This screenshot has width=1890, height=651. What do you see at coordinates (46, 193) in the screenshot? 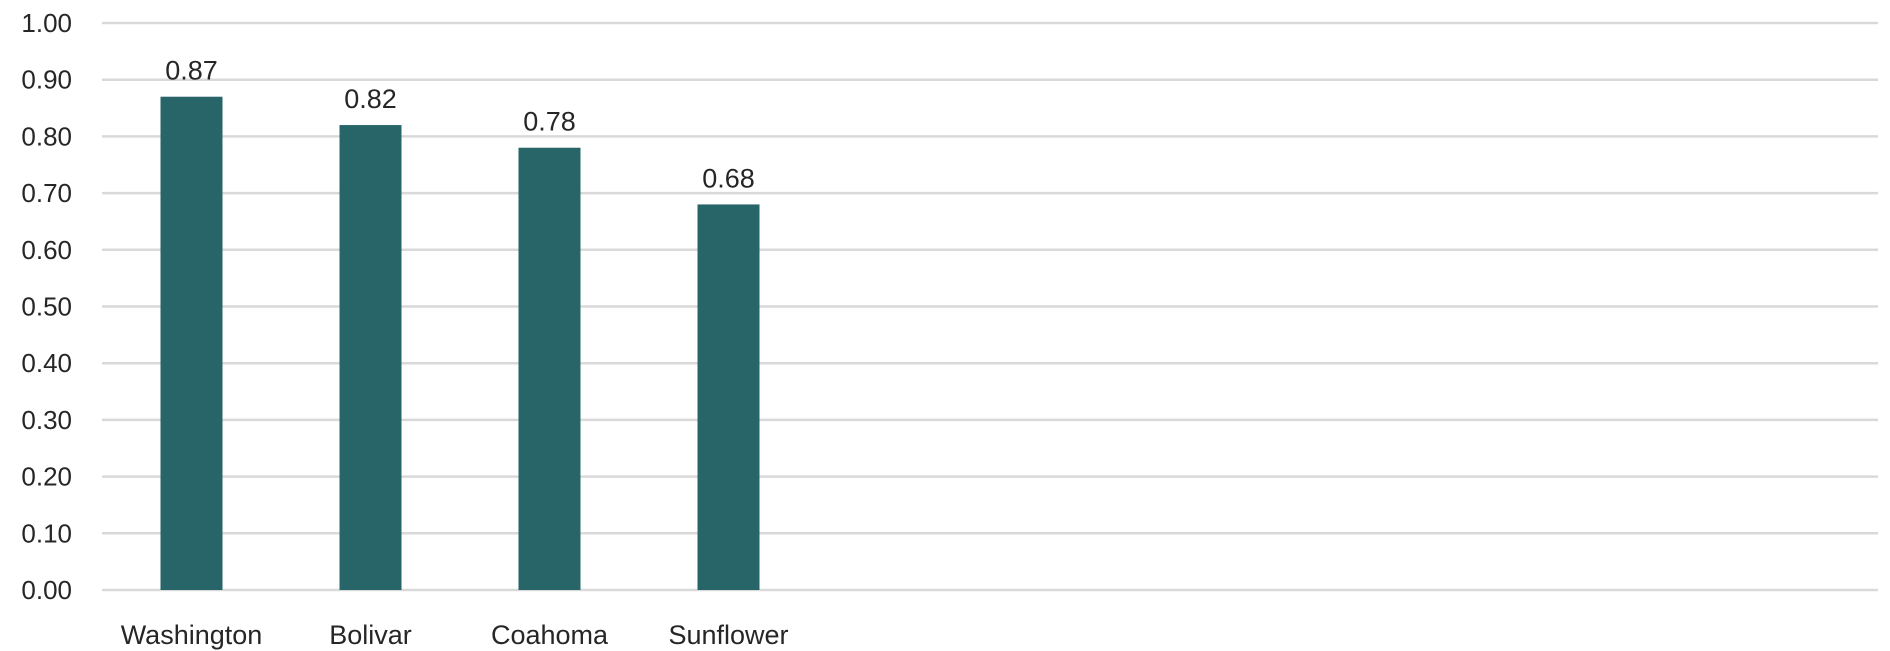
I see `y-tick-label: 0.70` at bounding box center [46, 193].